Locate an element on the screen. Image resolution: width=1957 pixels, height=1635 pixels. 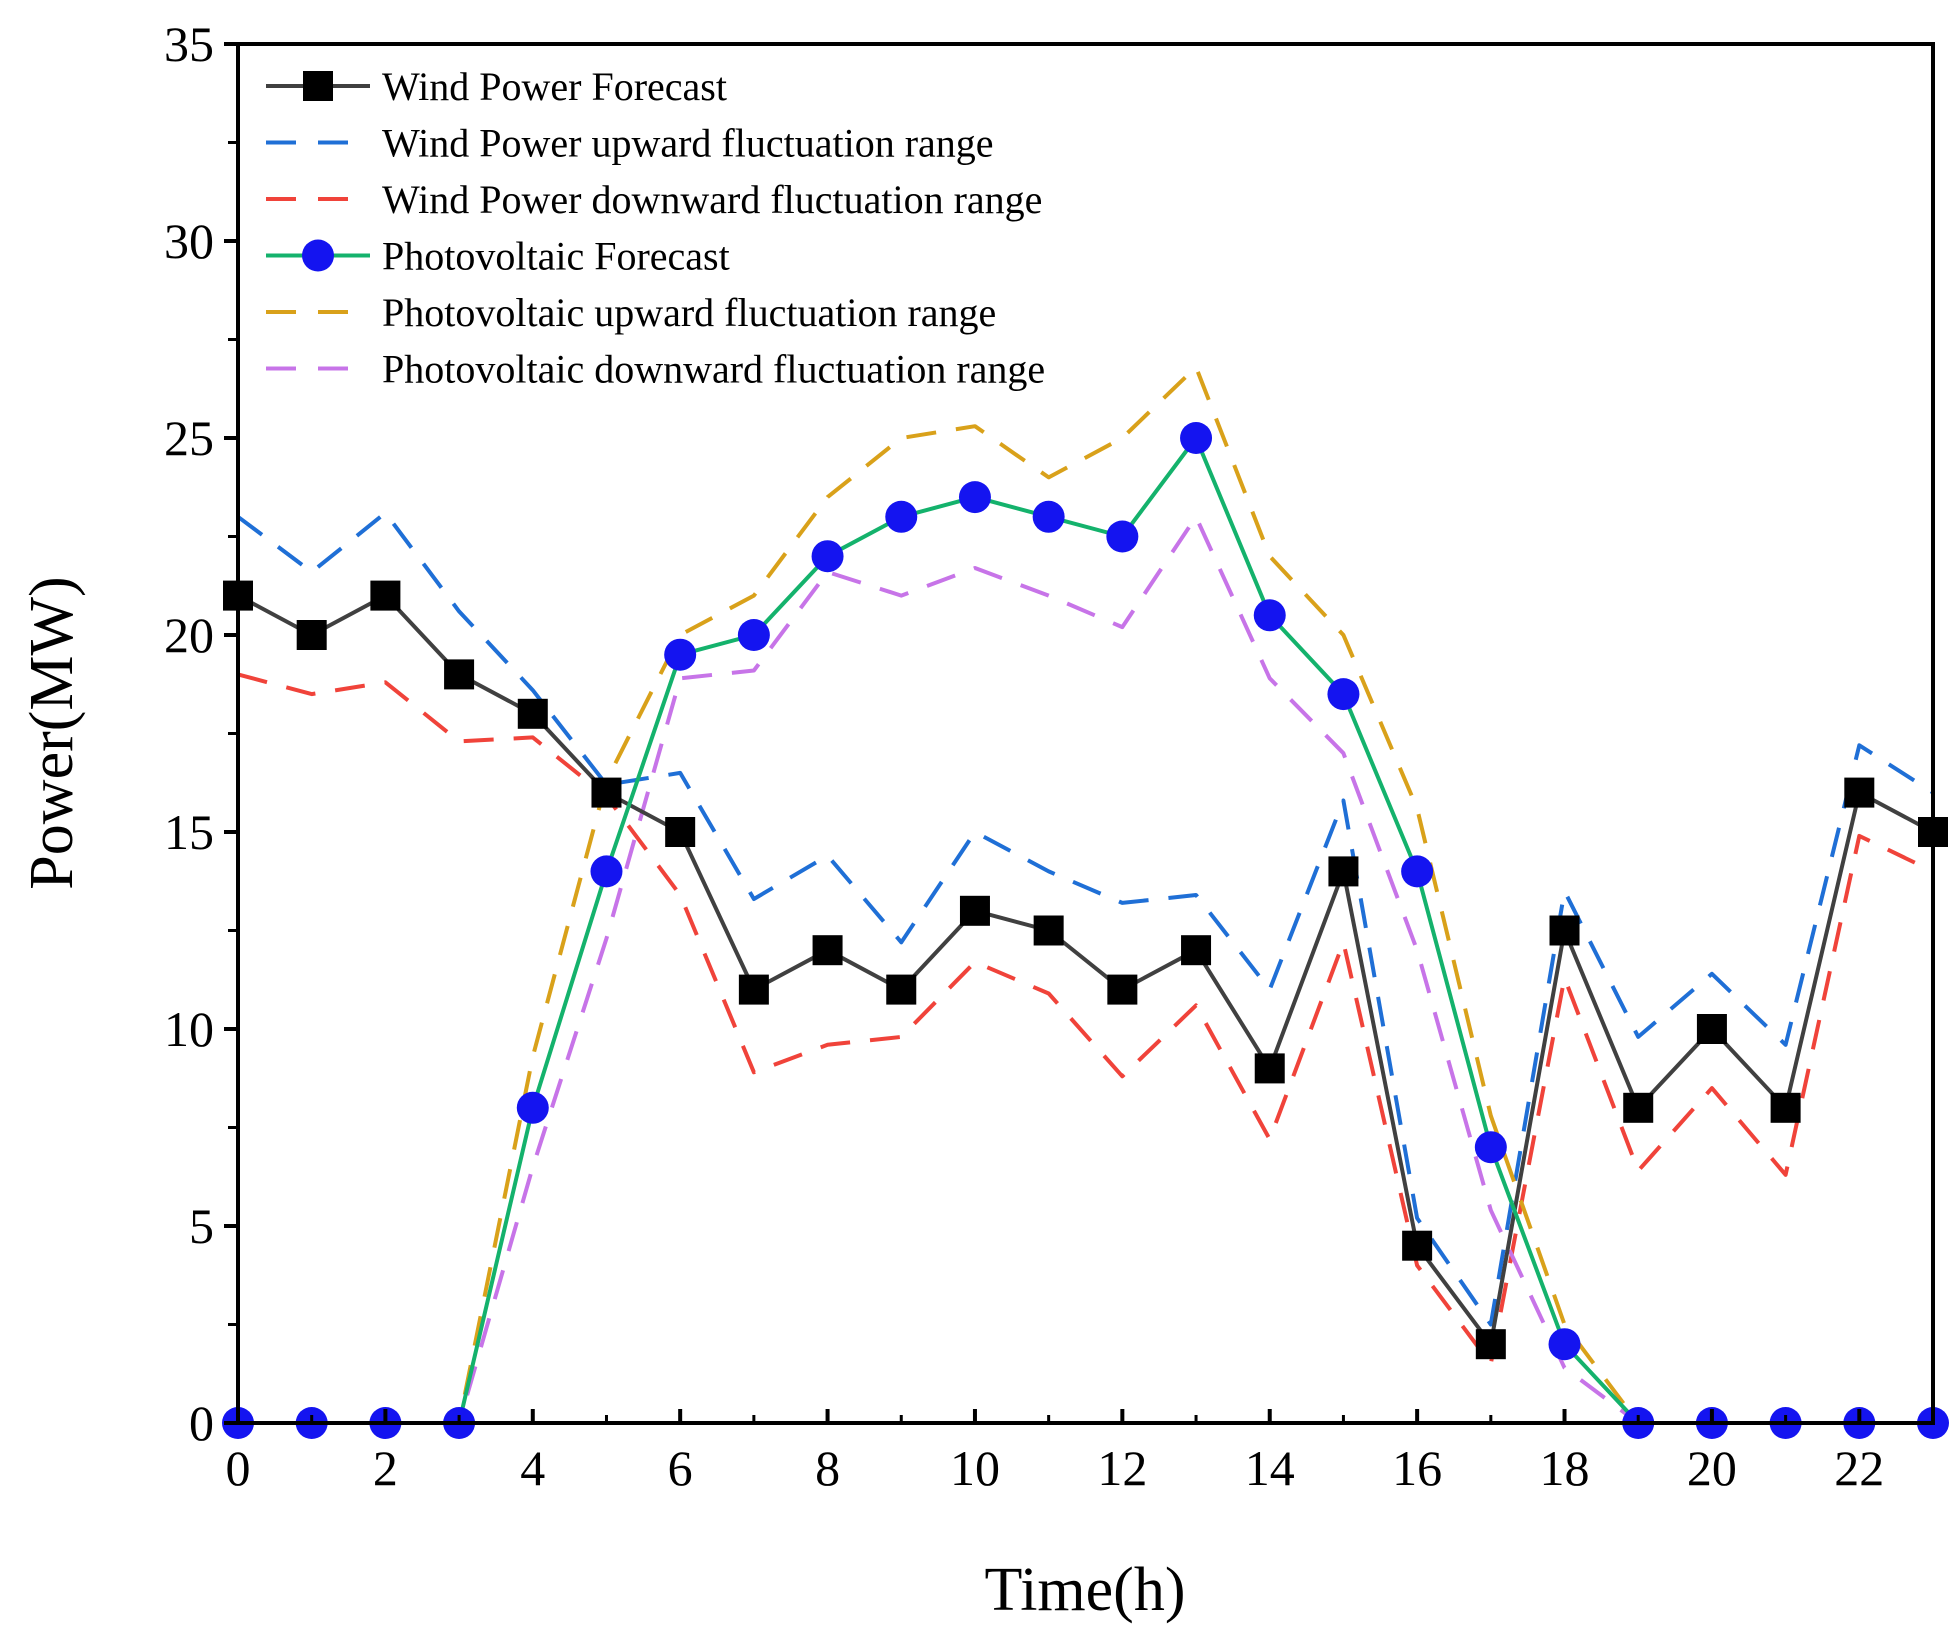
x-axis-label: Time(h) is located at coordinates (1085, 1590).